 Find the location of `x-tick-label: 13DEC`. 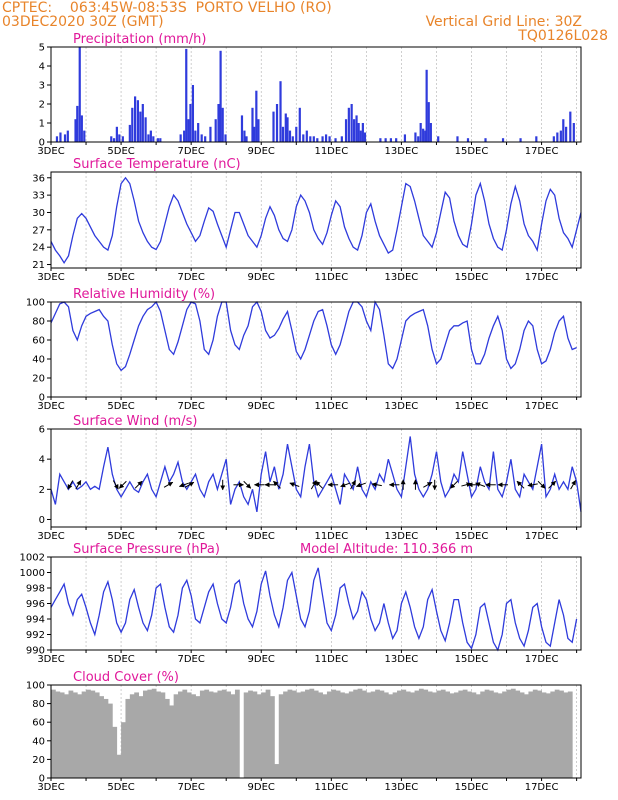

x-tick-label: 13DEC is located at coordinates (402, 406).